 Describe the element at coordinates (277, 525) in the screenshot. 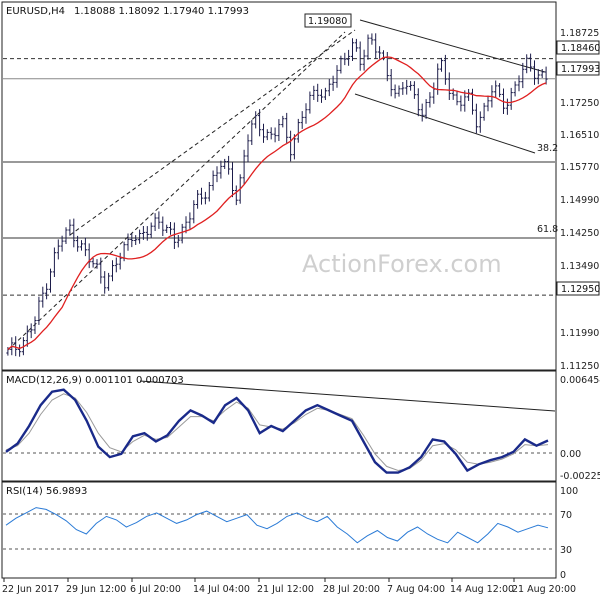

I see `rsi-line` at that location.